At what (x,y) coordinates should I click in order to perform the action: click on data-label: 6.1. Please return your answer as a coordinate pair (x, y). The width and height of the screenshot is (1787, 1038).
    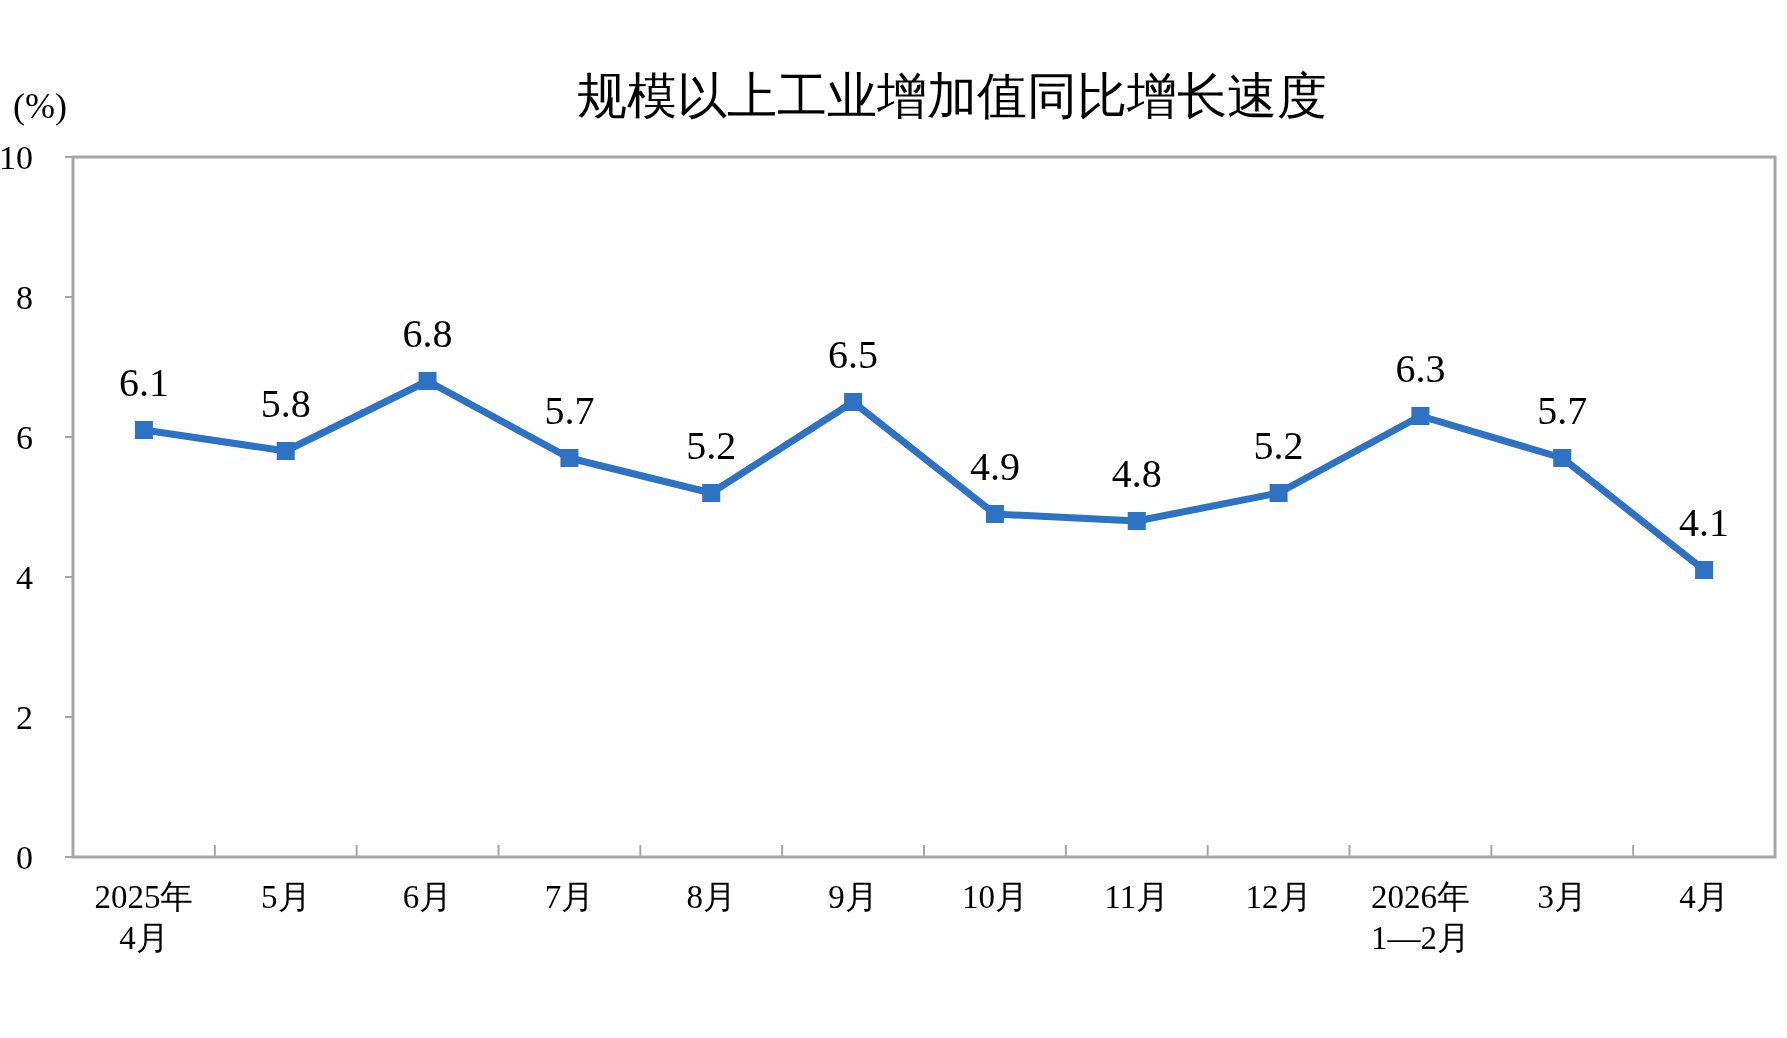
    Looking at the image, I should click on (143, 382).